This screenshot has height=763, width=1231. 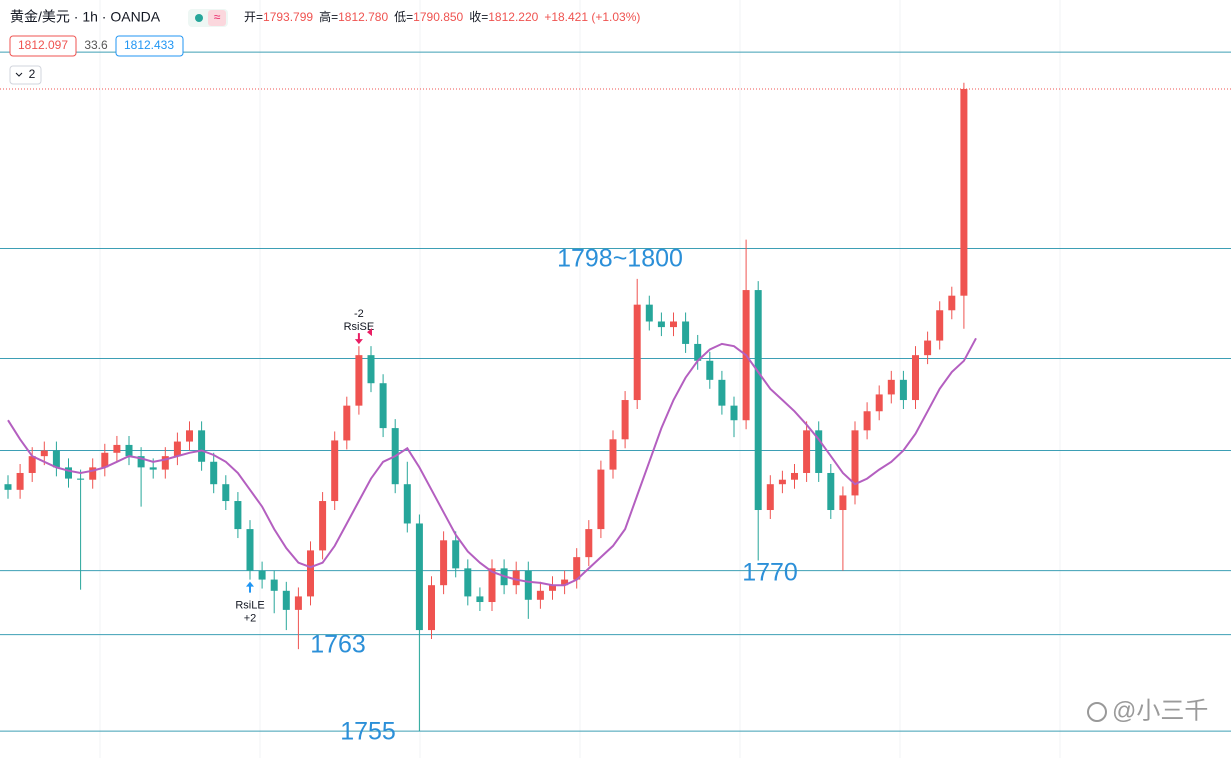 What do you see at coordinates (513, 17) in the screenshot?
I see `ohlc-value: 1812.220` at bounding box center [513, 17].